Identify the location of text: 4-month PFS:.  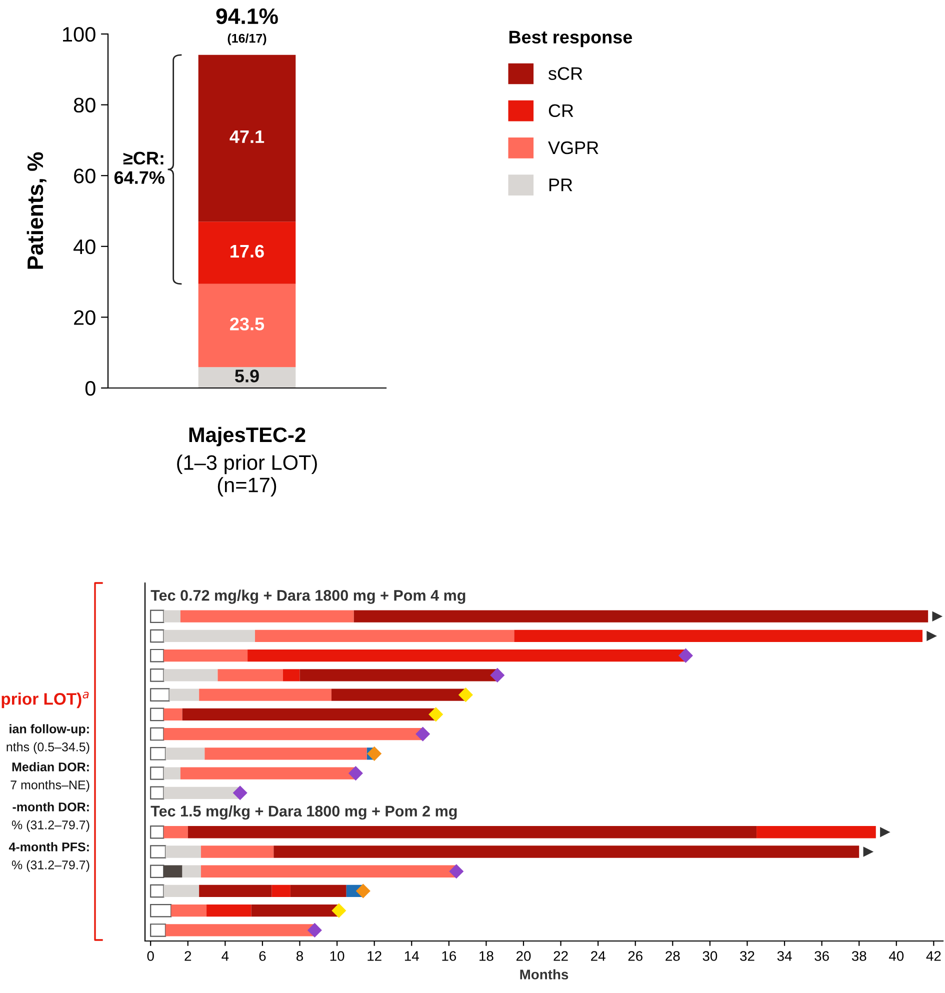
(48, 847).